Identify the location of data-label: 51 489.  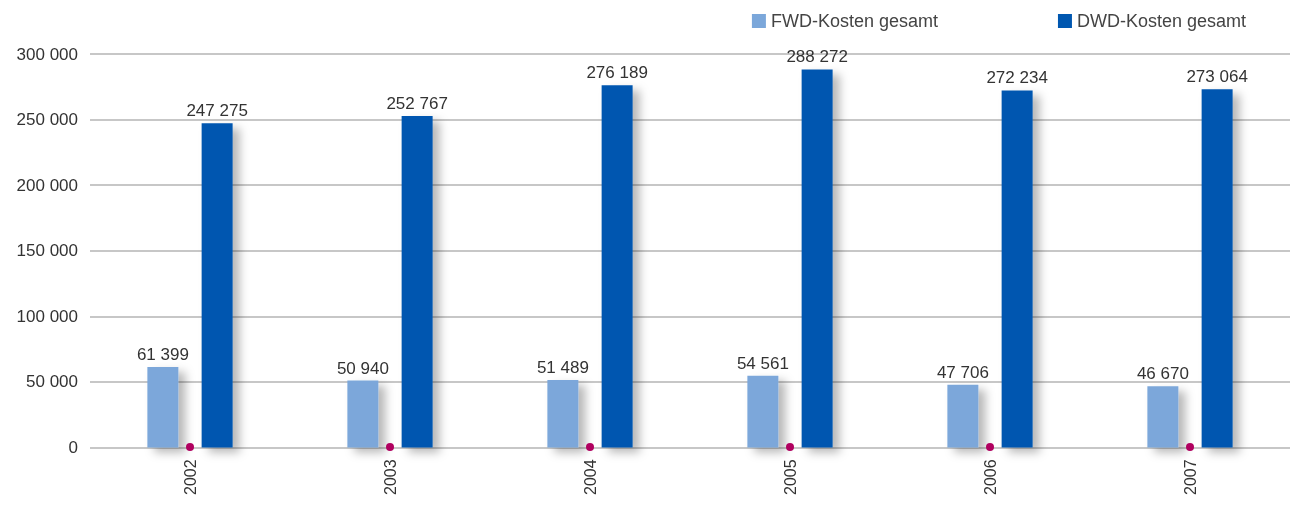
(562, 367).